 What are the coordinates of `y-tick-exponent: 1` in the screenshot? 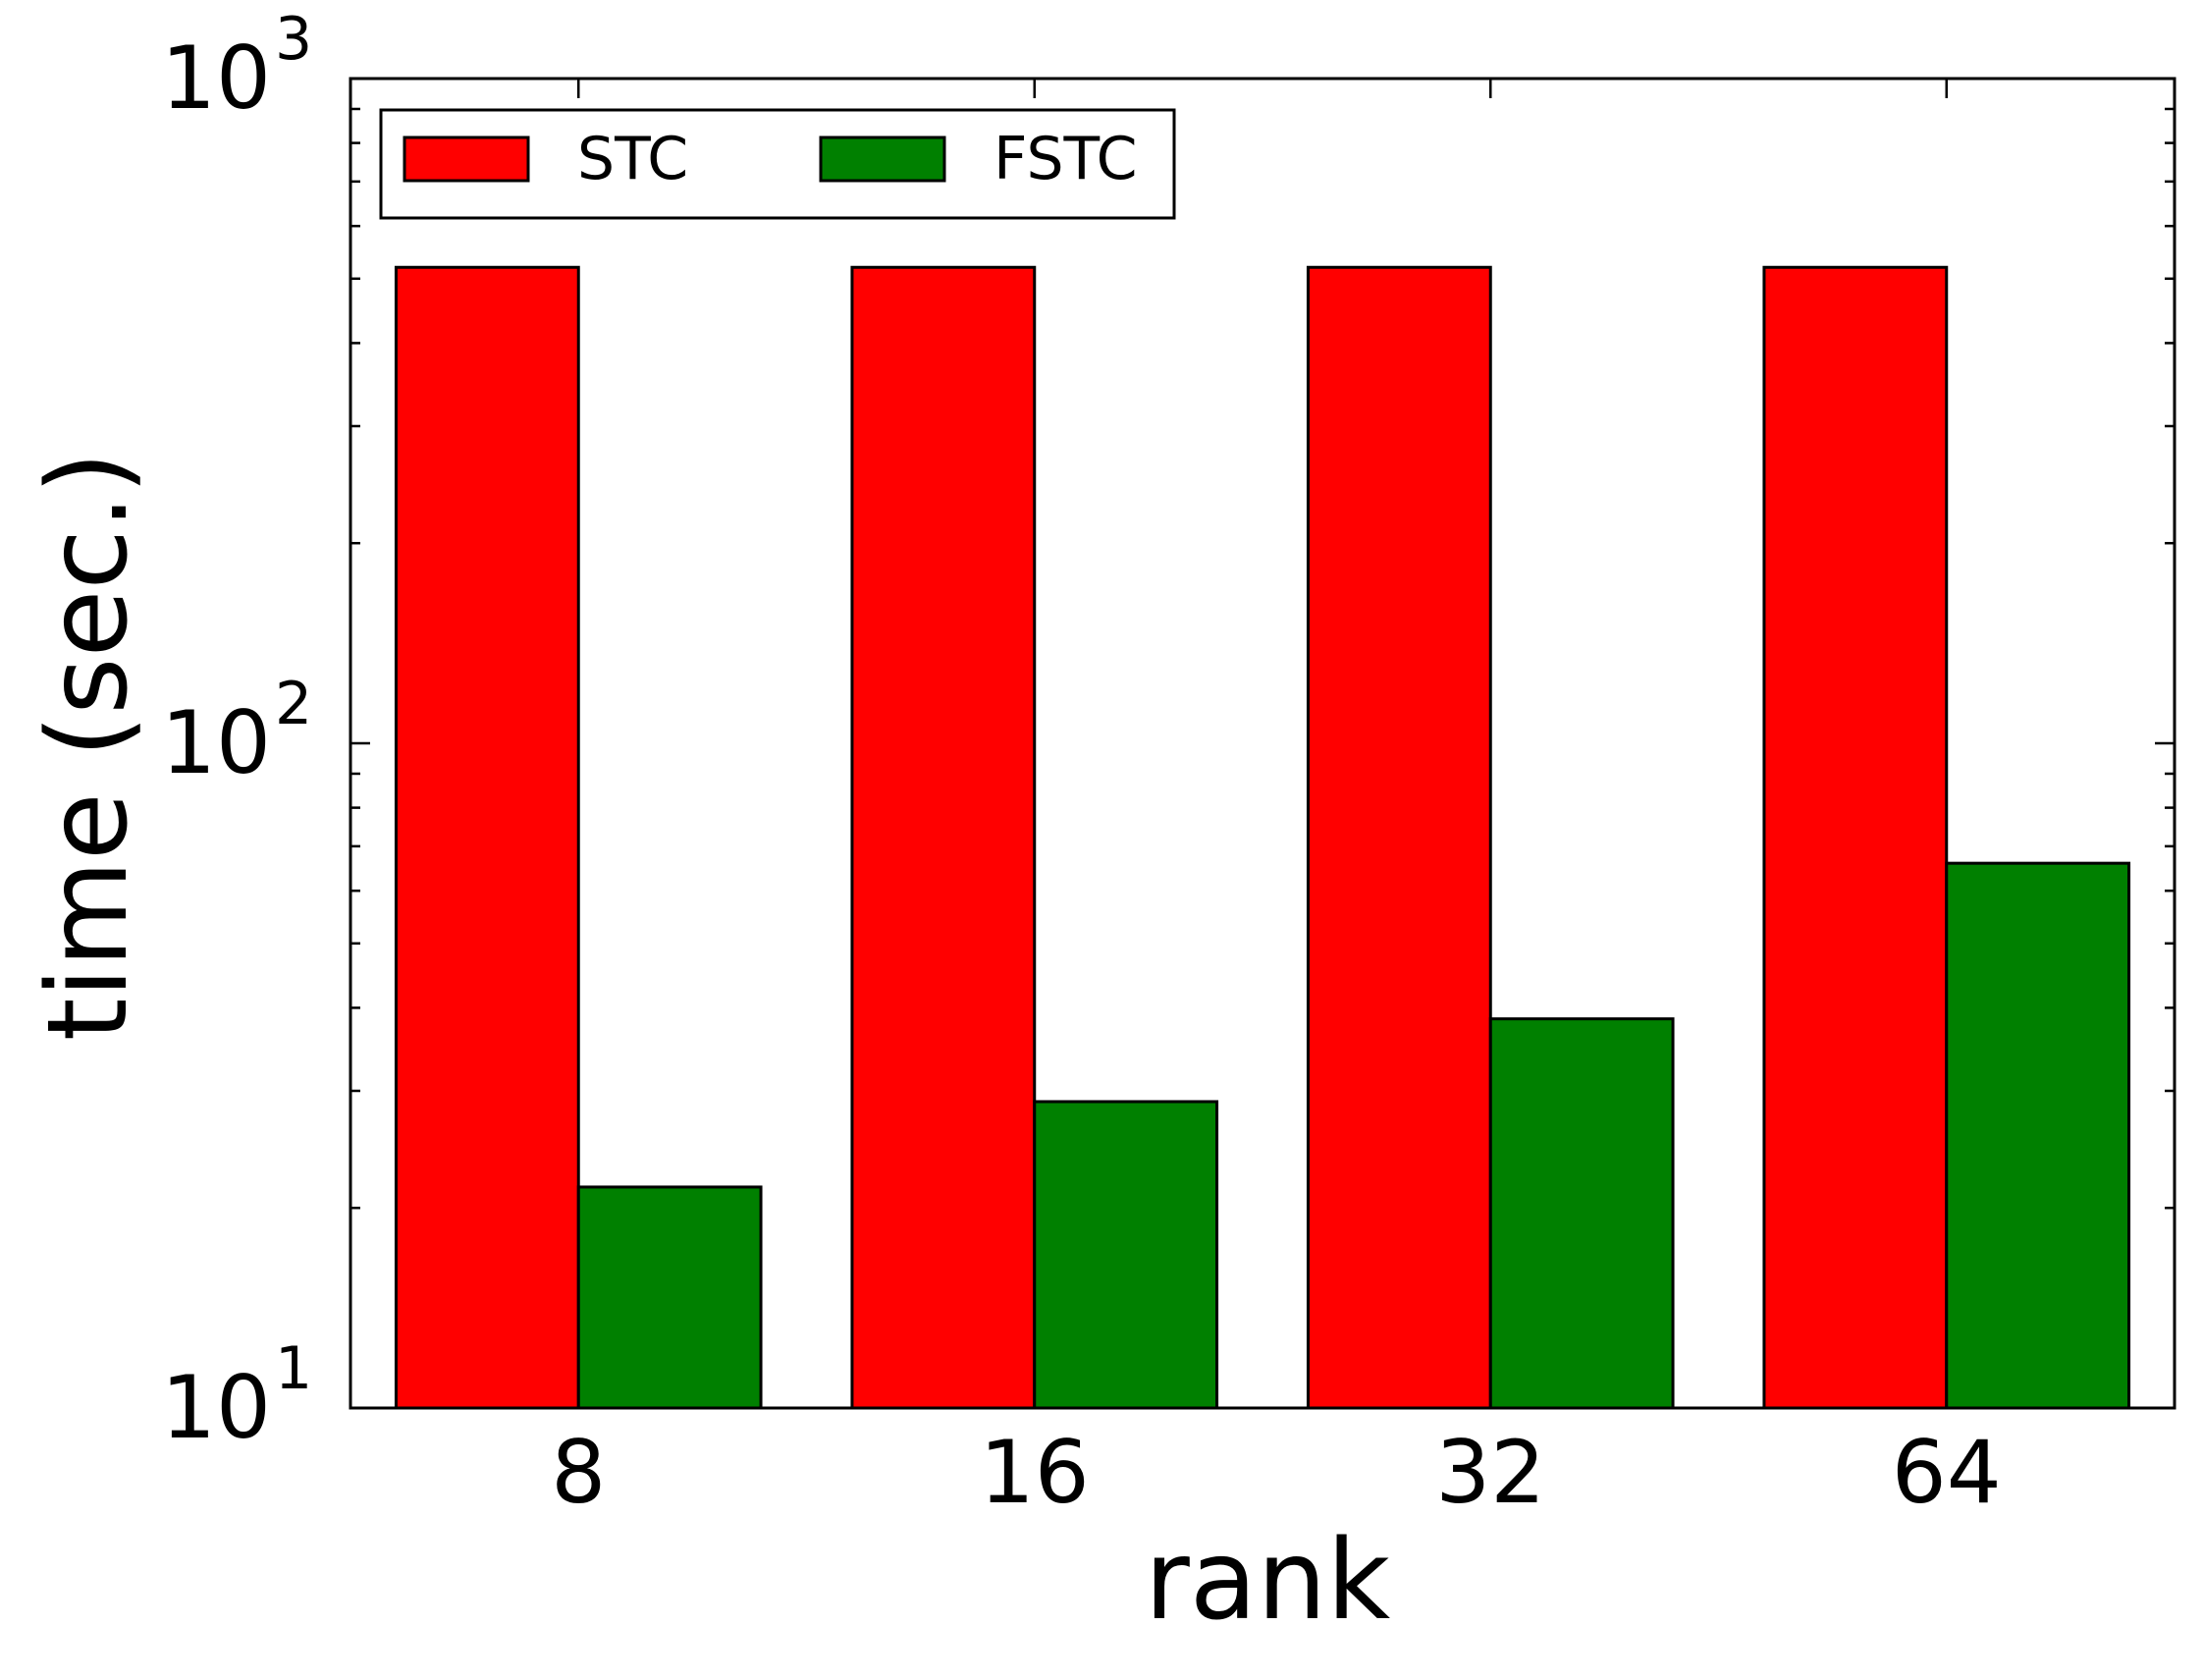 It's located at (294, 1368).